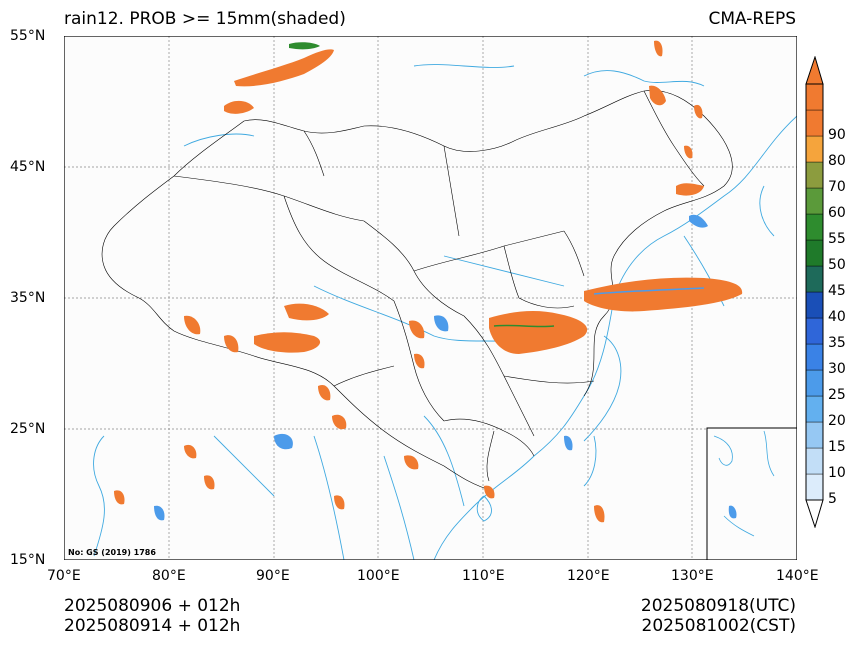 The height and width of the screenshot is (647, 860). What do you see at coordinates (483, 576) in the screenshot?
I see `lon-tick-label: 110°E` at bounding box center [483, 576].